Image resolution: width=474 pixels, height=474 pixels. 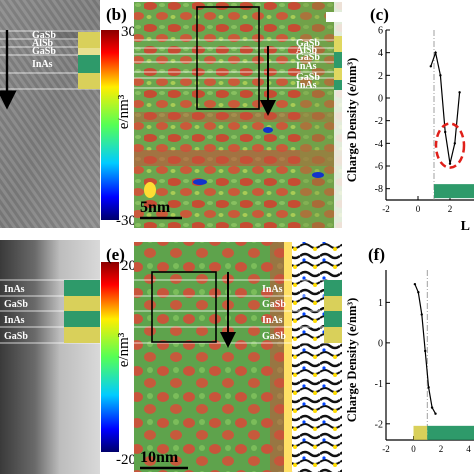 I want to click on y-tick-label: -1, so click(x=379, y=384).